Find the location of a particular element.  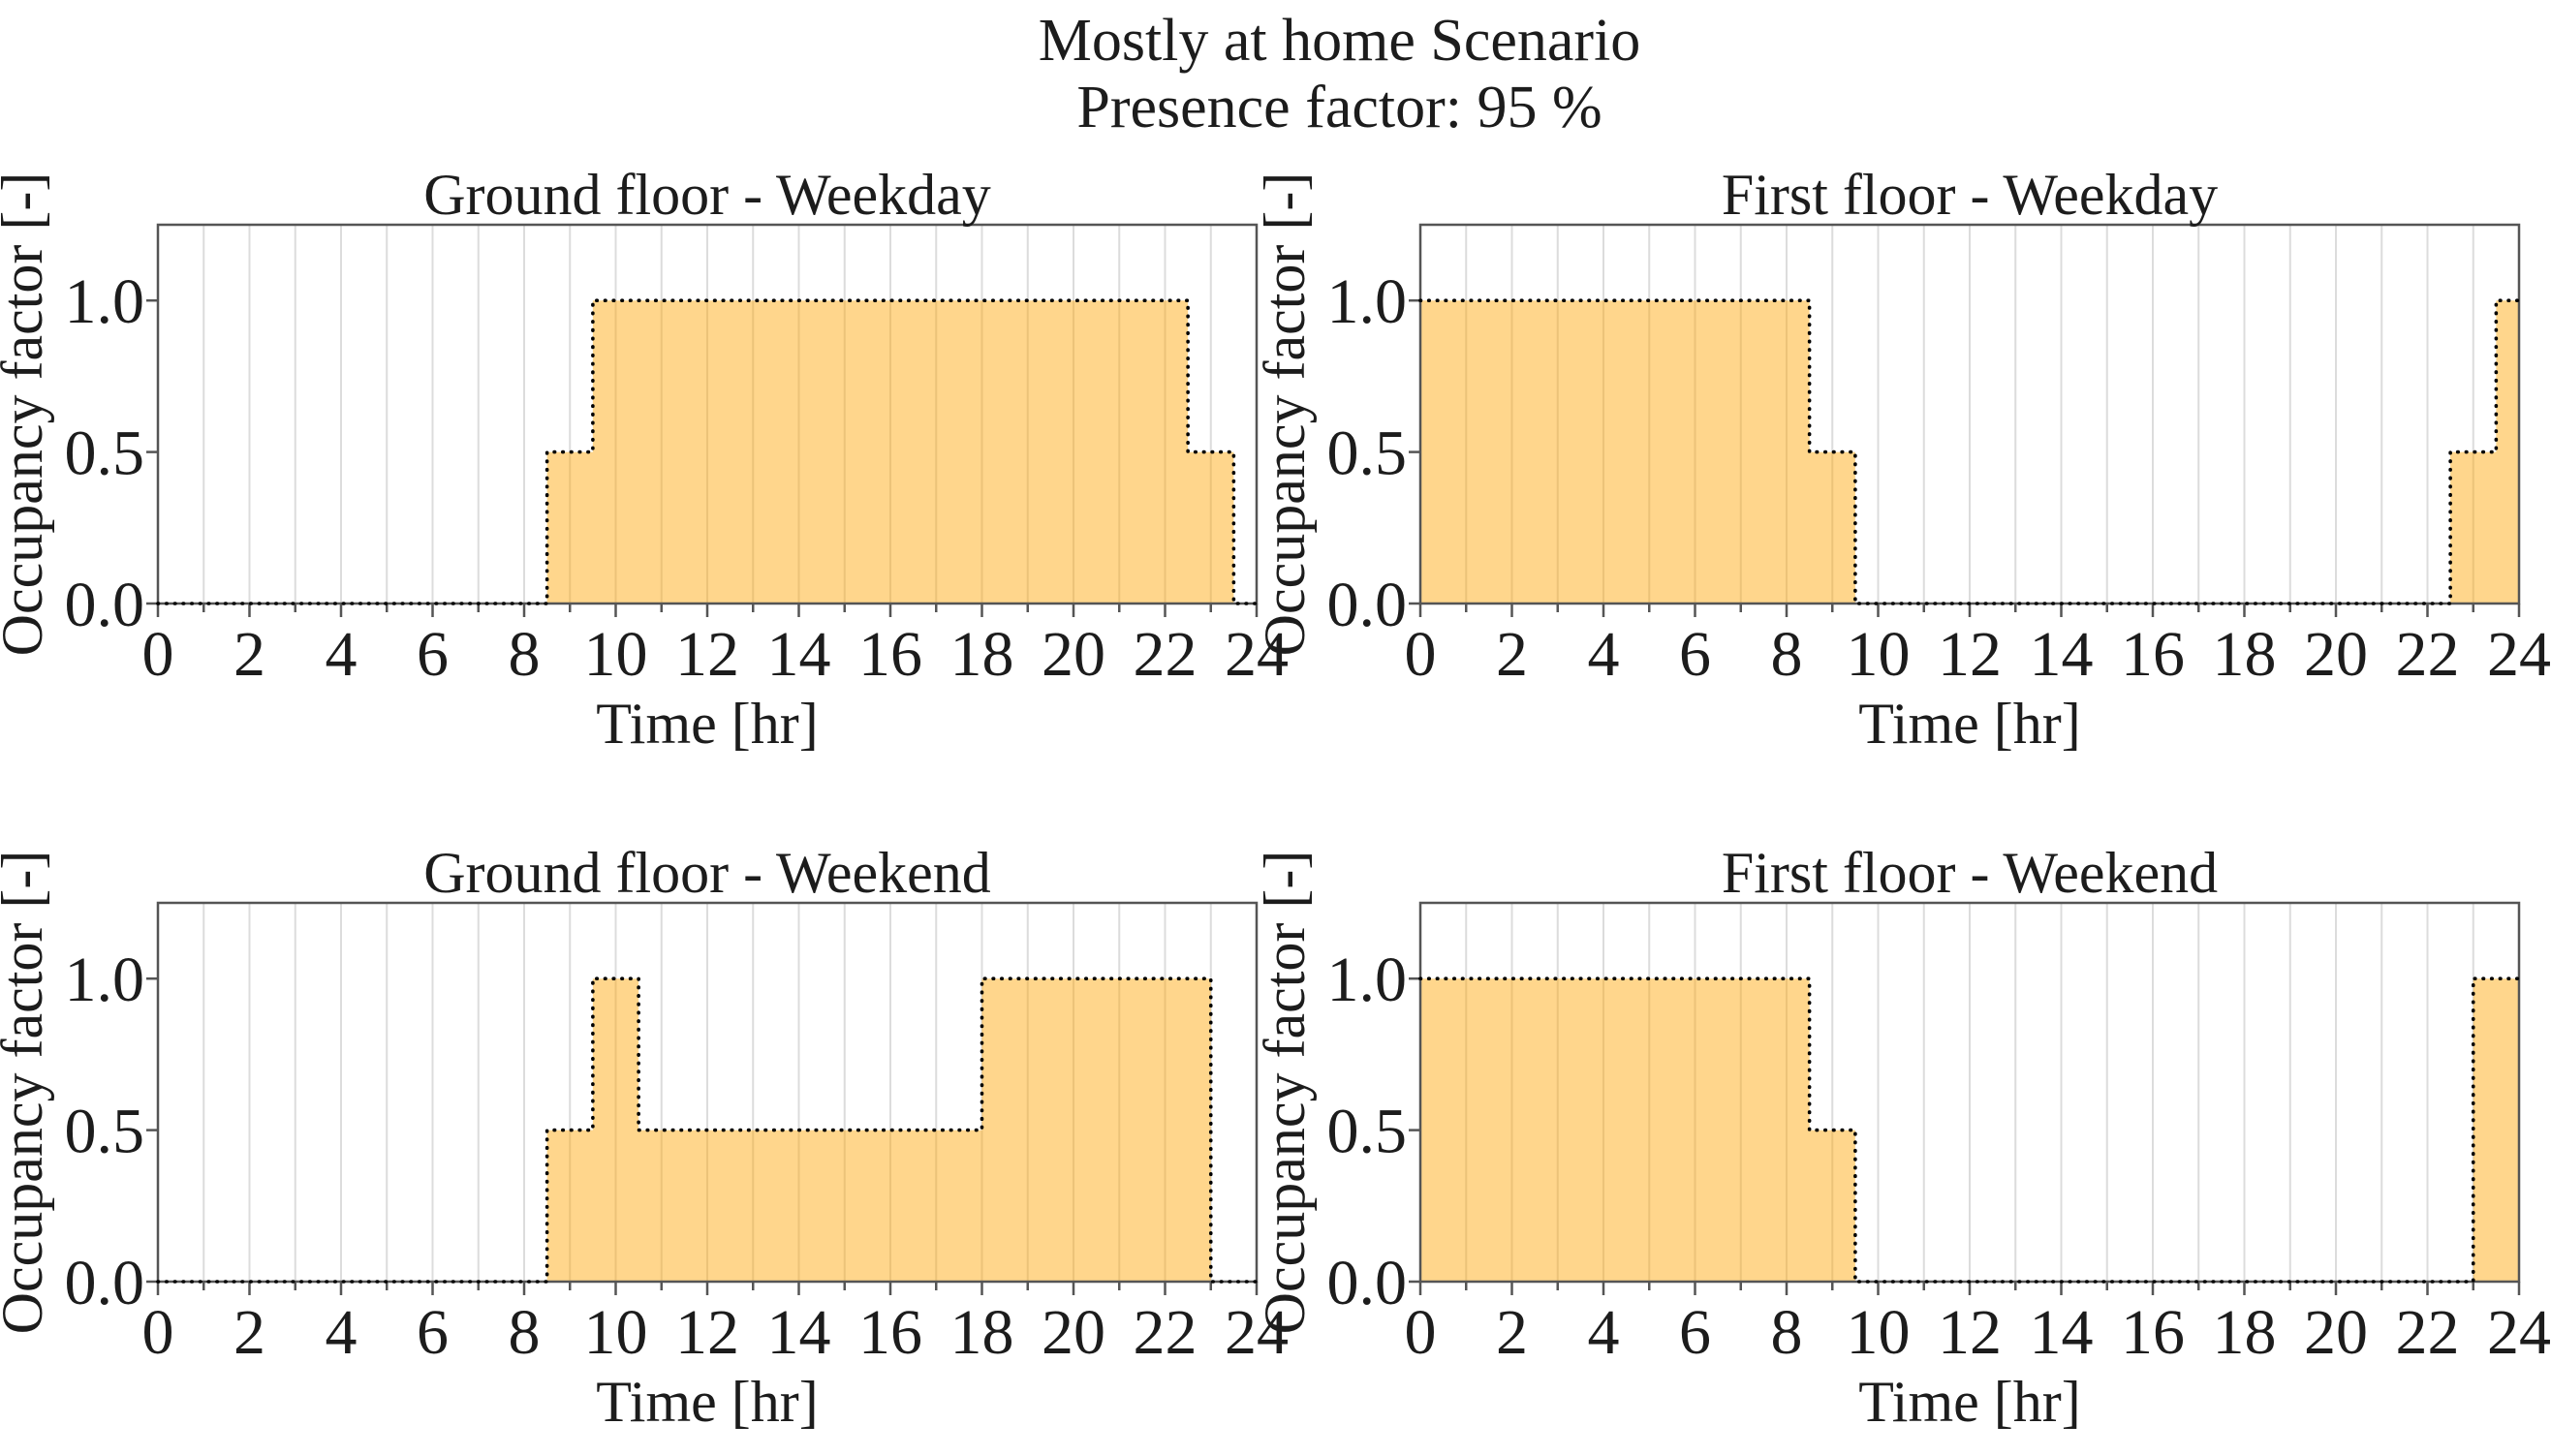

subplot-title: Ground floor - Weekend is located at coordinates (707, 873).